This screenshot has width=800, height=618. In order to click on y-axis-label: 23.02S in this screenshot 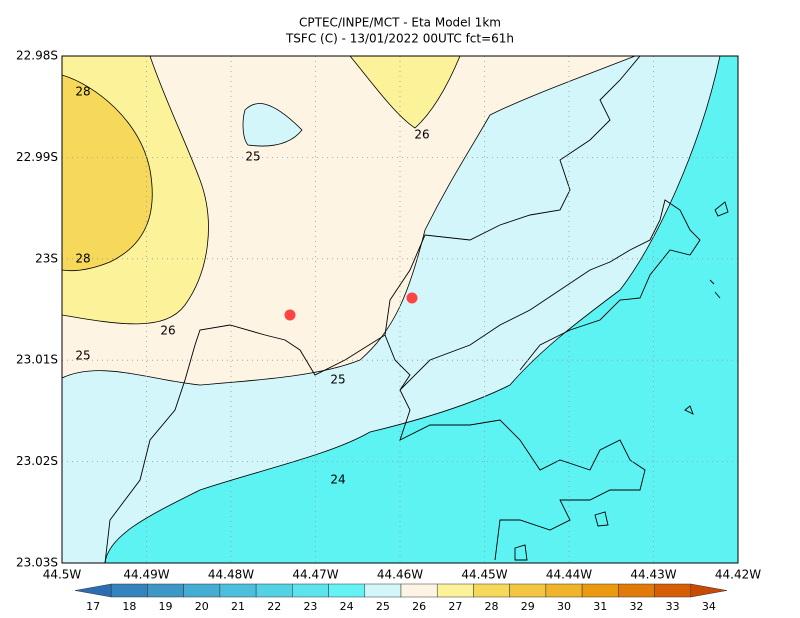, I will do `click(37, 461)`.